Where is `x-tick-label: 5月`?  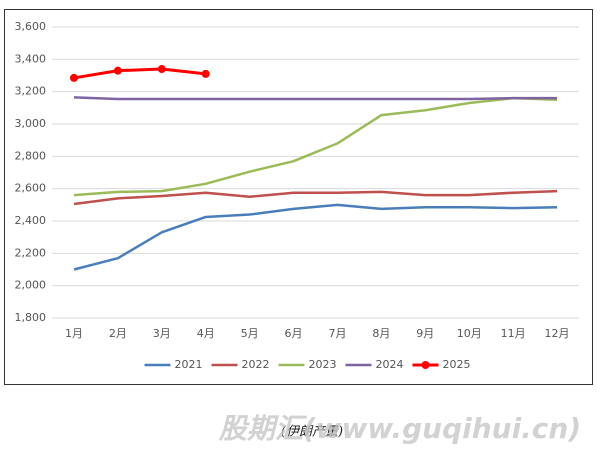
x-tick-label: 5月 is located at coordinates (250, 333).